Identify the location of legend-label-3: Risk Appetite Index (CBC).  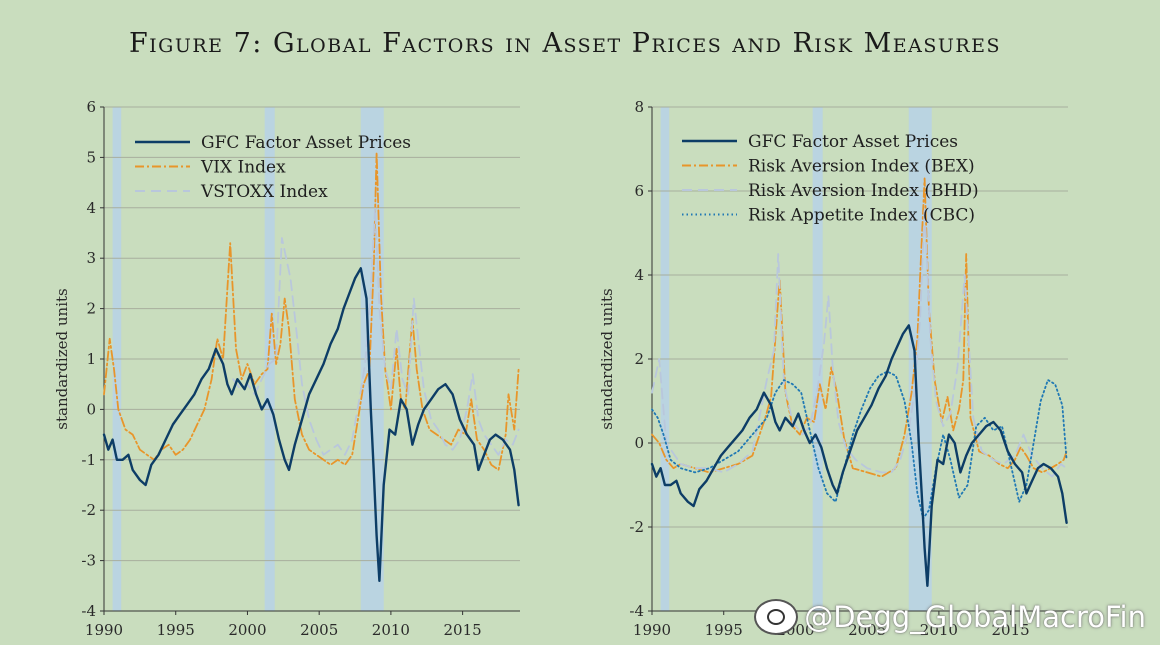
(861, 216).